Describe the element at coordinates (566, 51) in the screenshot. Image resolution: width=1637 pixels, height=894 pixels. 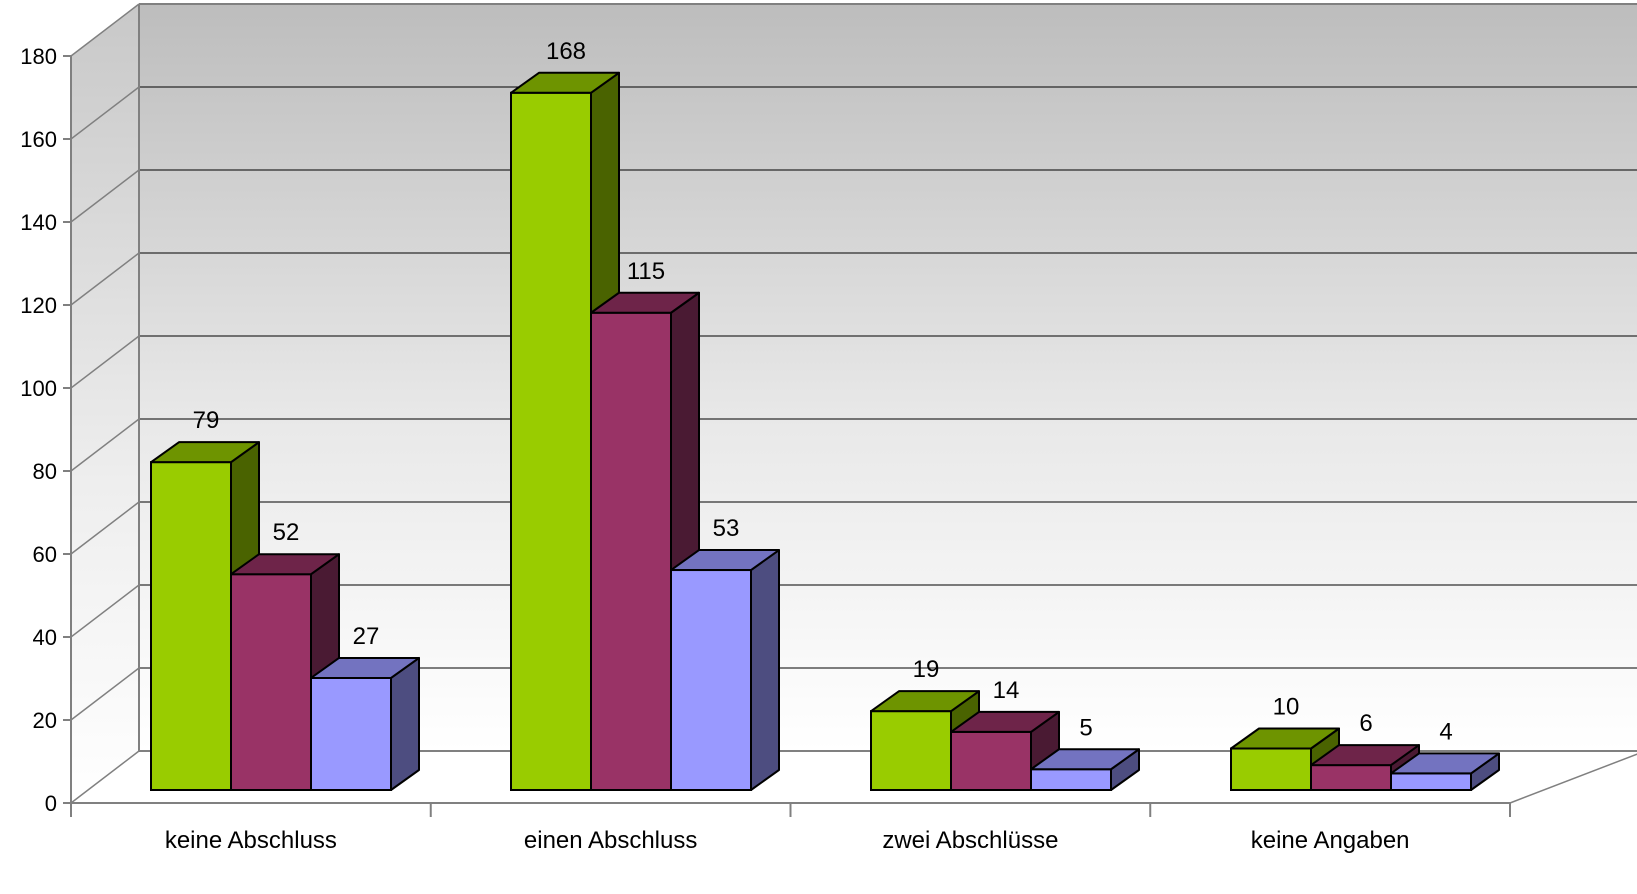
I see `data-label: 168` at that location.